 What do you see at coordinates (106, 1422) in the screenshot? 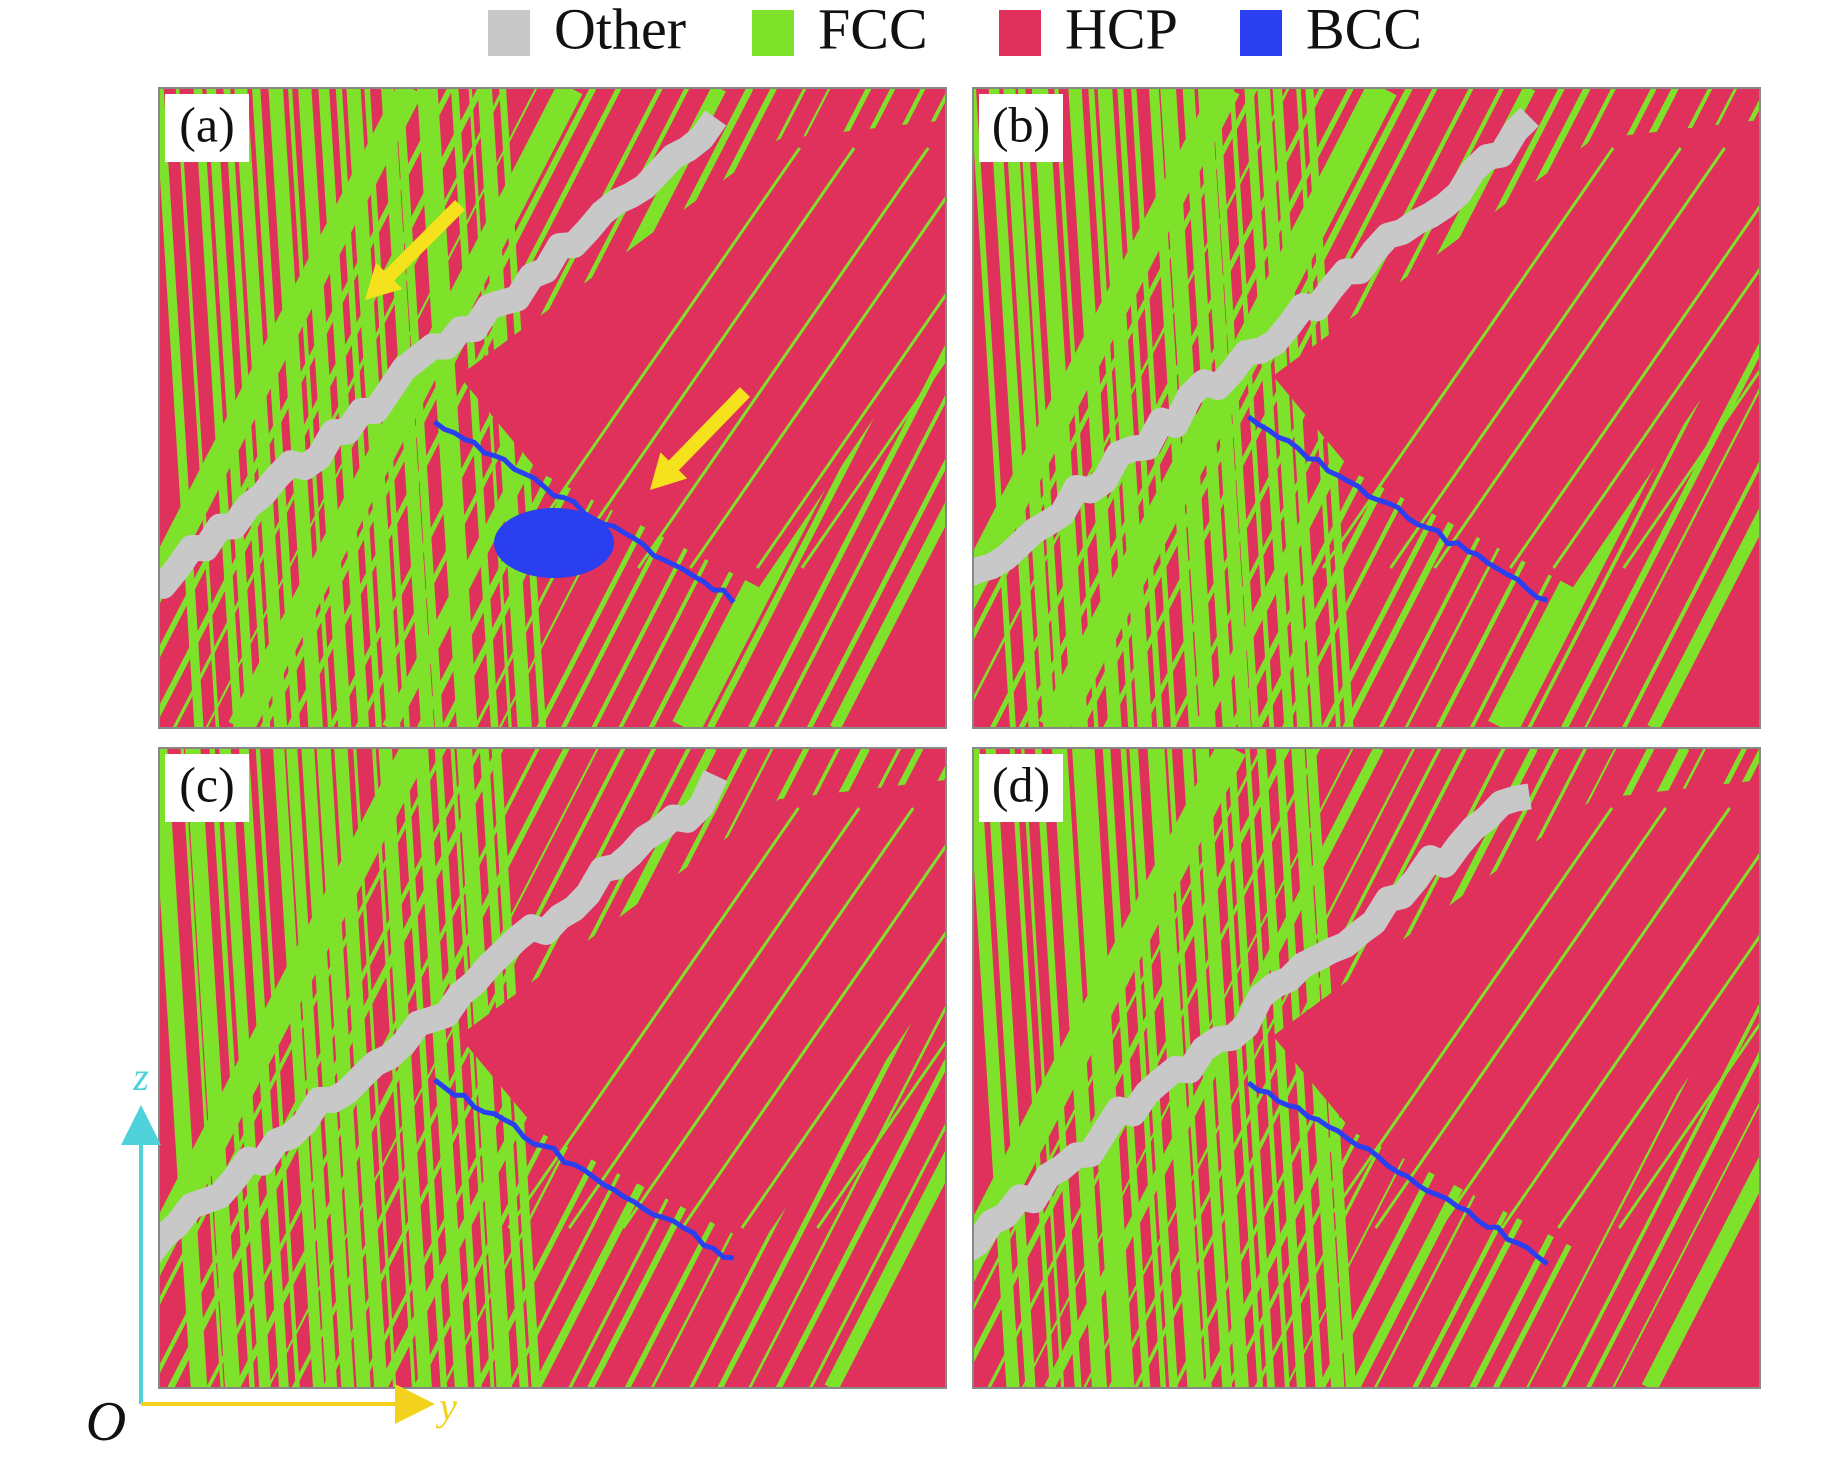
I see `origin-label: O` at bounding box center [106, 1422].